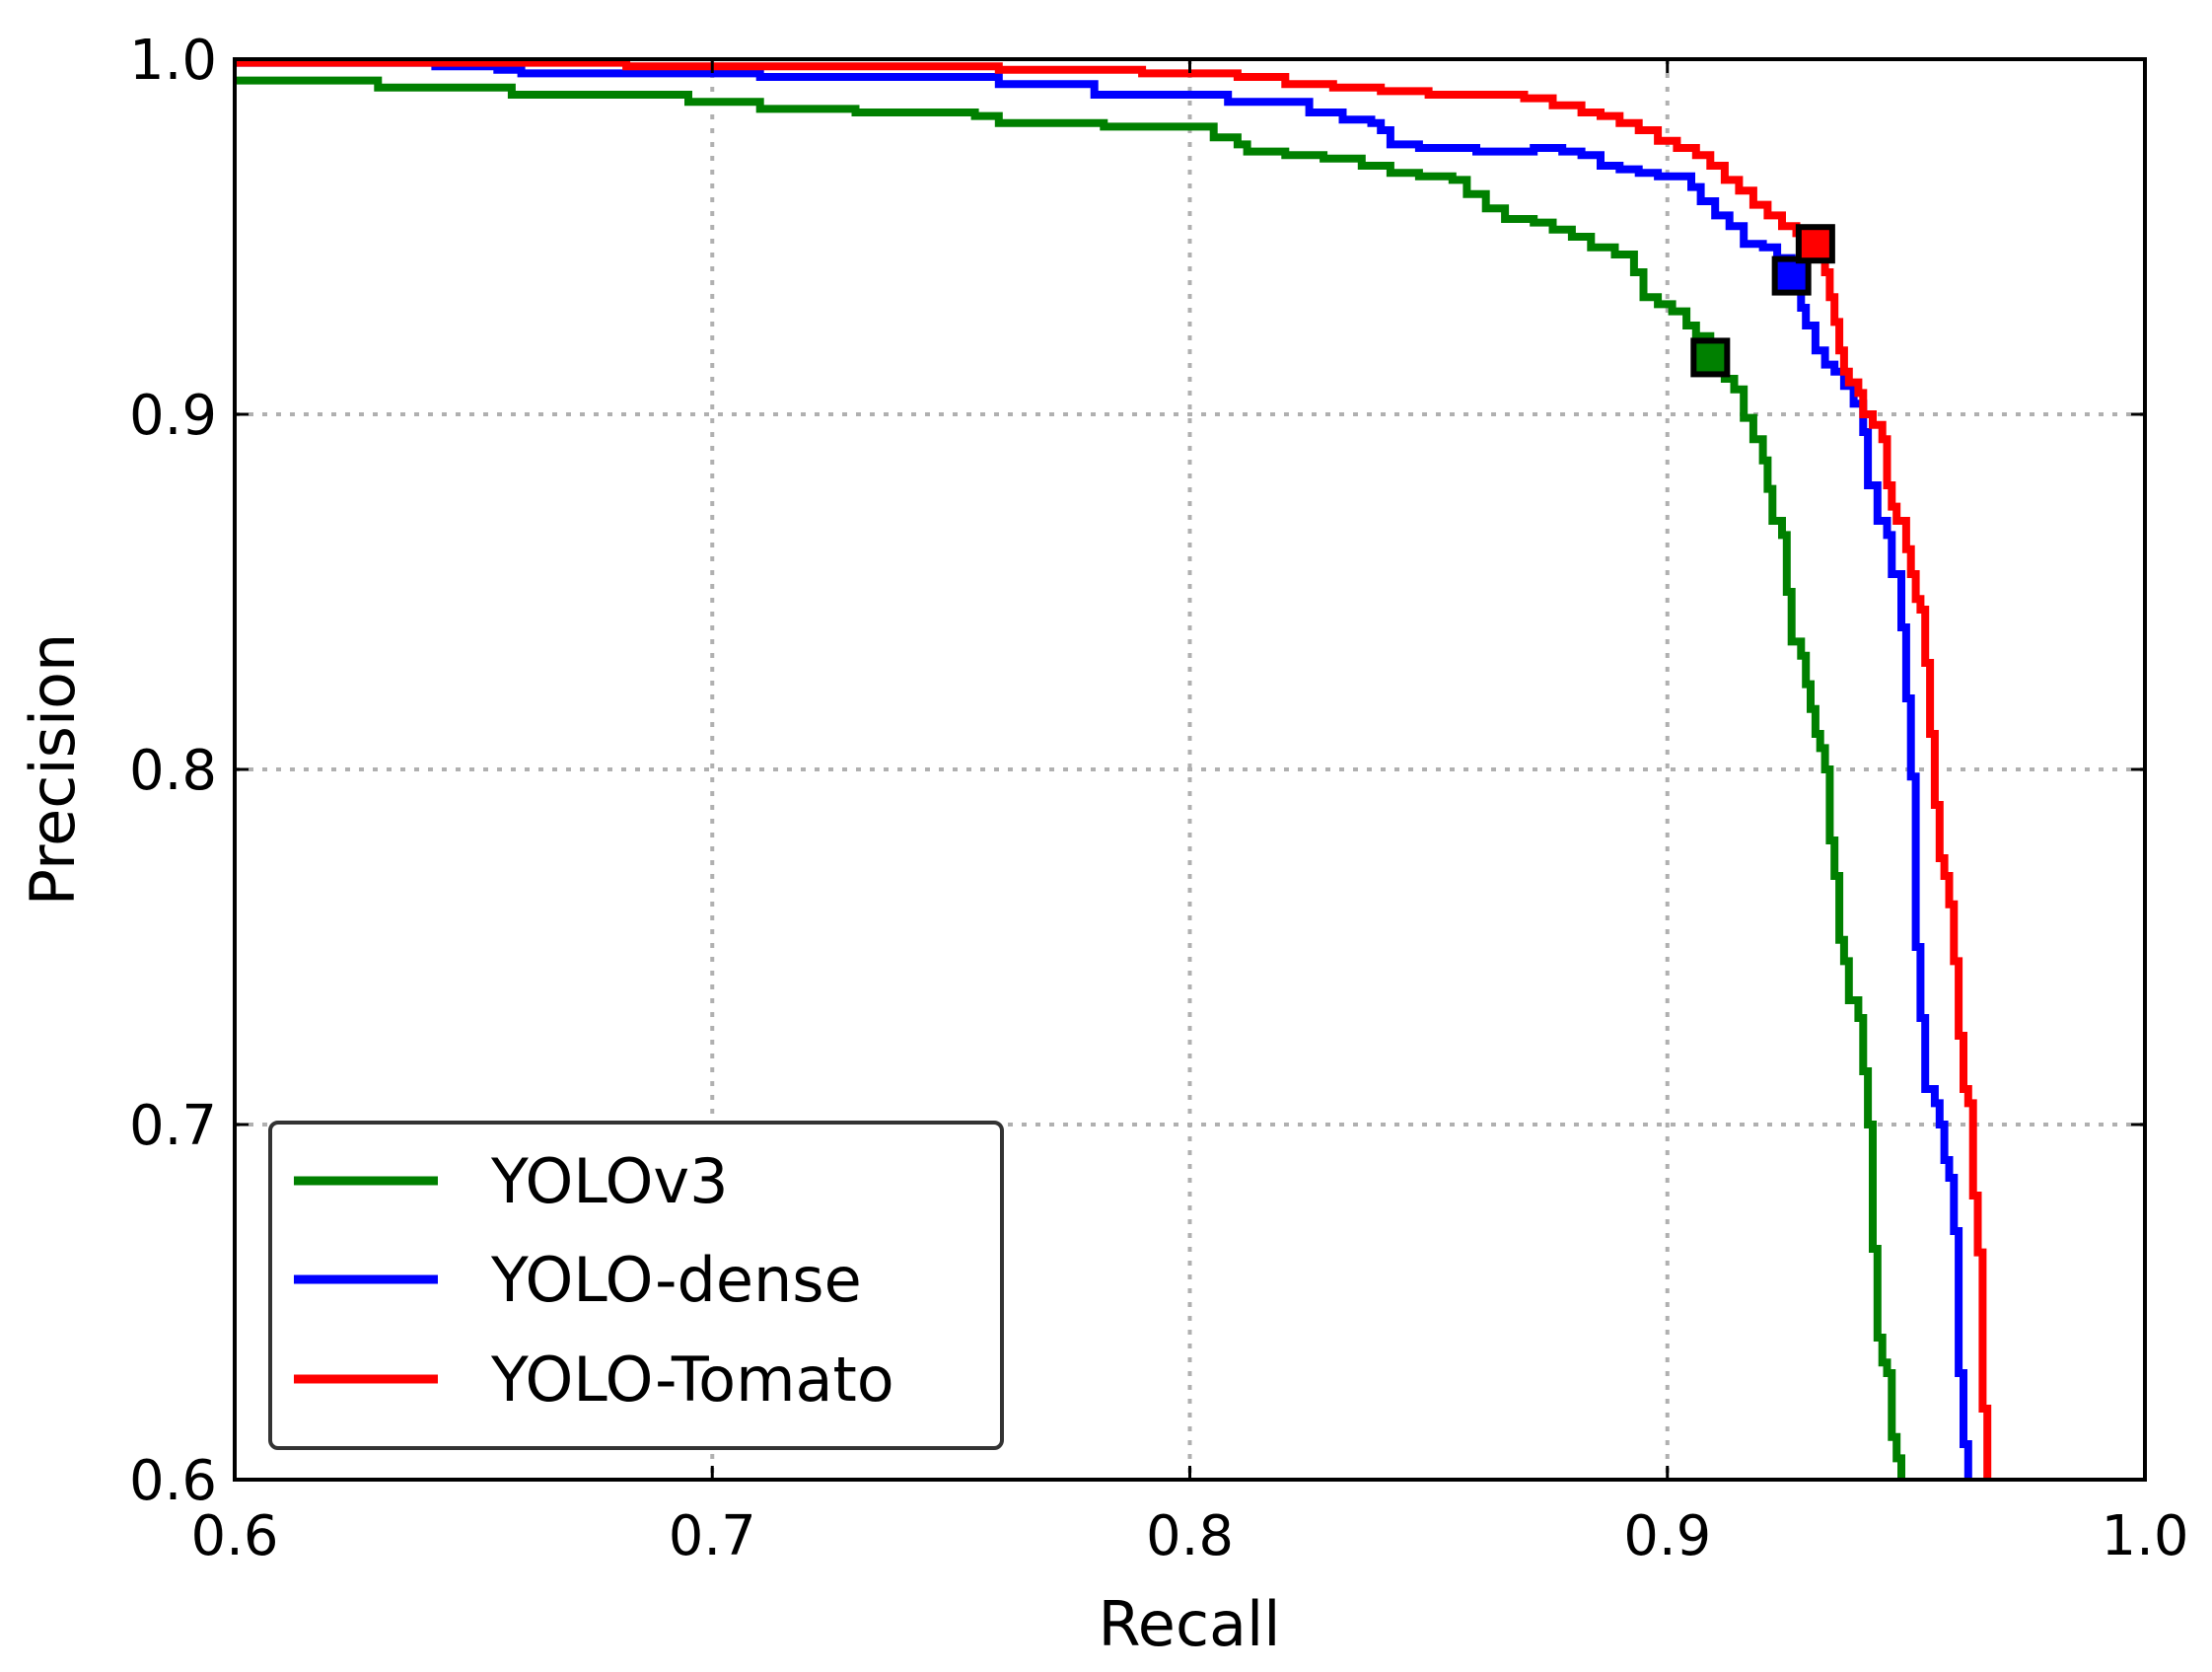 This screenshot has width=2212, height=1672. Describe the element at coordinates (1667, 1536) in the screenshot. I see `x-tick-label: 0.9` at that location.